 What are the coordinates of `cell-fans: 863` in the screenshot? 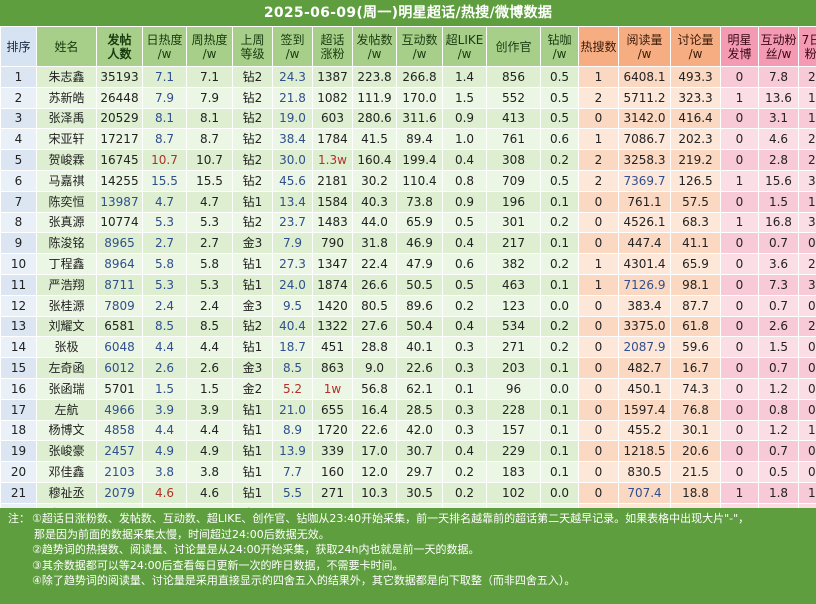 It's located at (332, 368).